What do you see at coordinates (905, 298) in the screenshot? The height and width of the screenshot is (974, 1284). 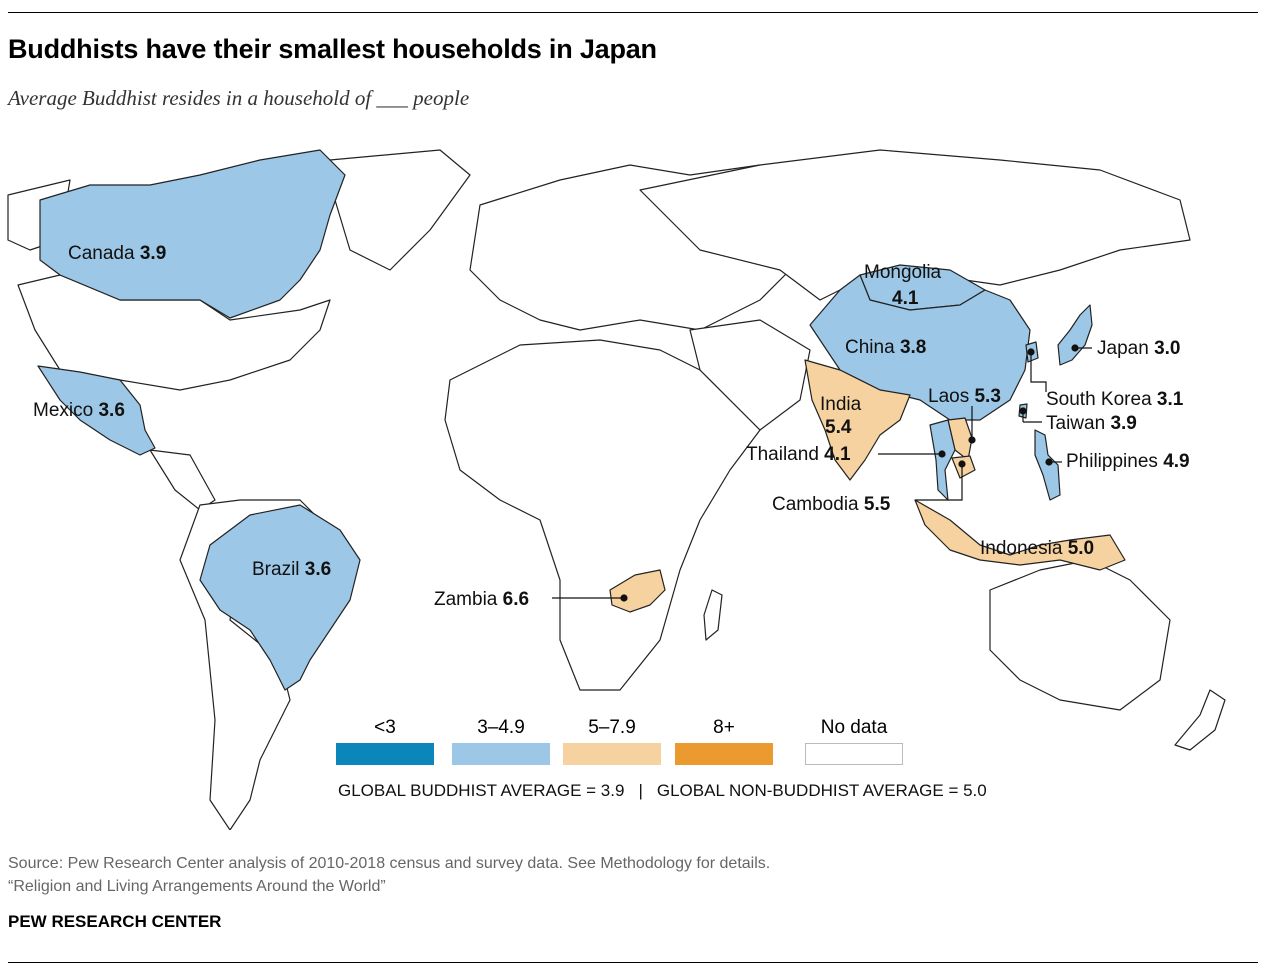 I see `label-mongolia-value: 4.1` at bounding box center [905, 298].